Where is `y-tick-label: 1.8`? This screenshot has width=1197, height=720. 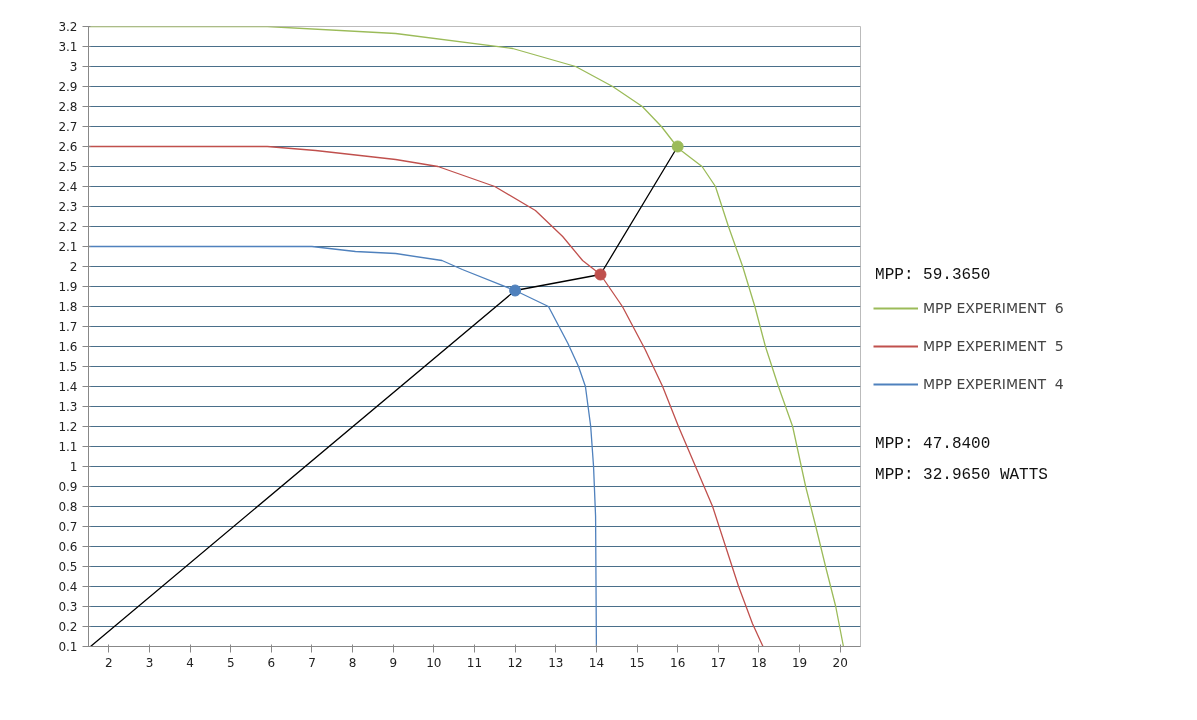 y-tick-label: 1.8 is located at coordinates (68, 307).